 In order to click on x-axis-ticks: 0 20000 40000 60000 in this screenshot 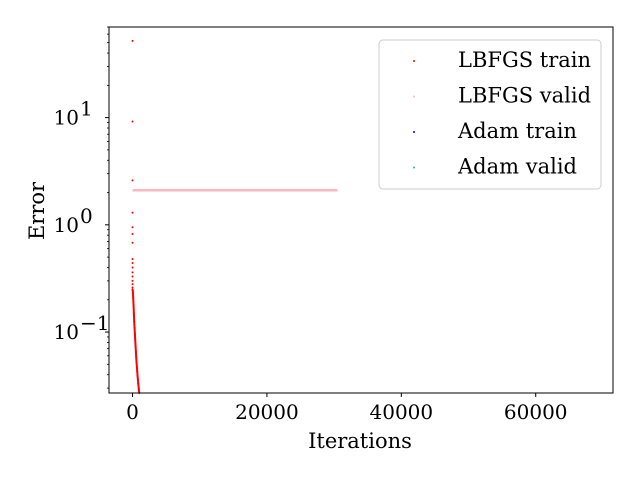, I will do `click(347, 408)`.